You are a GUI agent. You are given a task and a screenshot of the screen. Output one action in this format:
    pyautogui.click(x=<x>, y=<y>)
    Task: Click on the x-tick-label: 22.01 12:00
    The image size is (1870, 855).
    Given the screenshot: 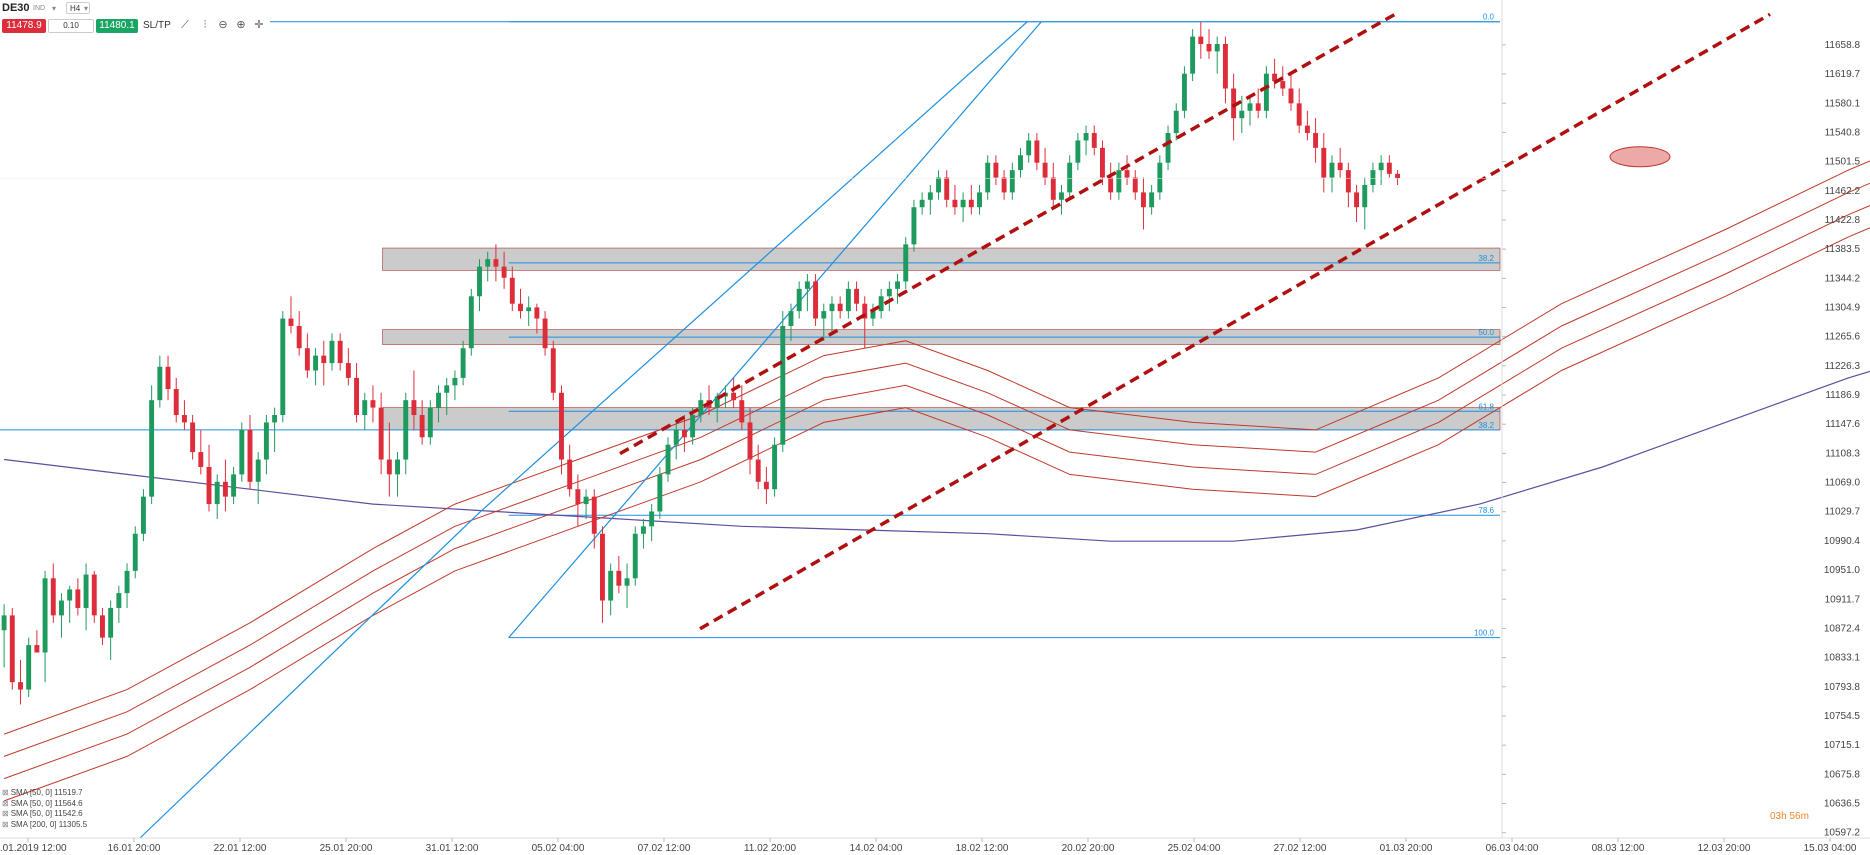 What is the action you would take?
    pyautogui.click(x=240, y=848)
    